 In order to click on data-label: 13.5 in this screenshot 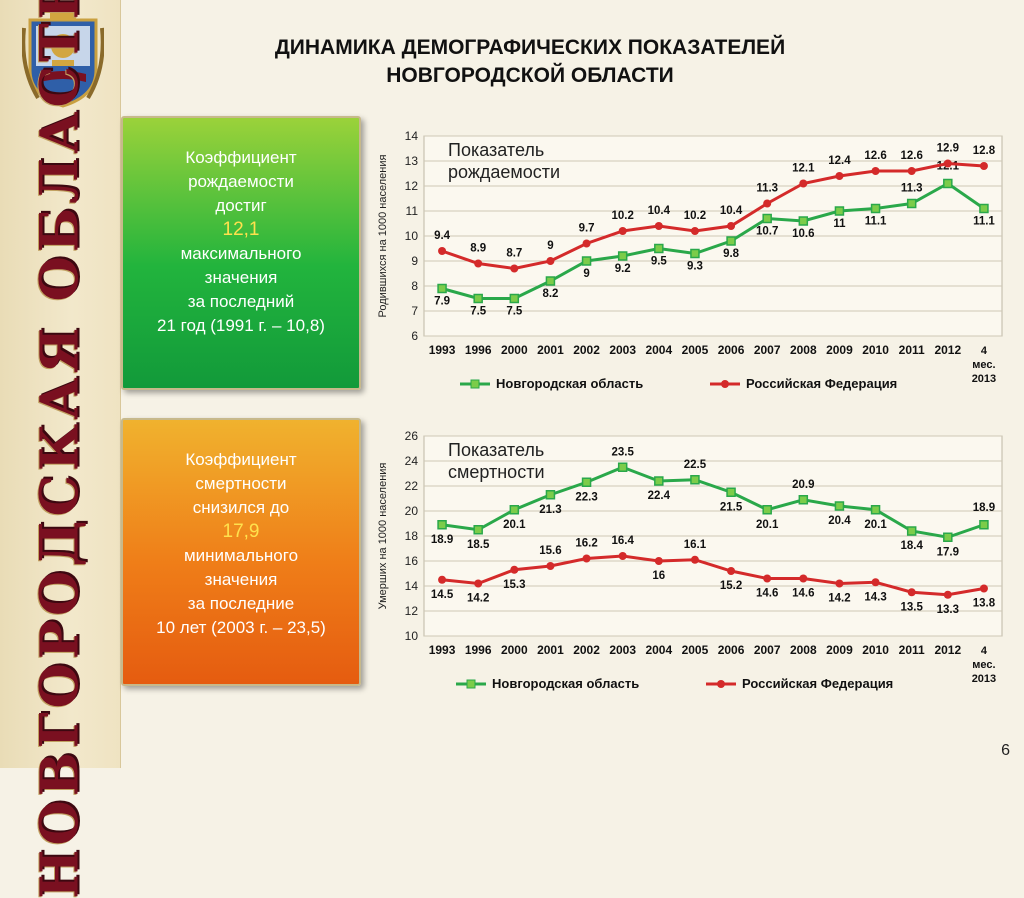, I will do `click(911, 607)`.